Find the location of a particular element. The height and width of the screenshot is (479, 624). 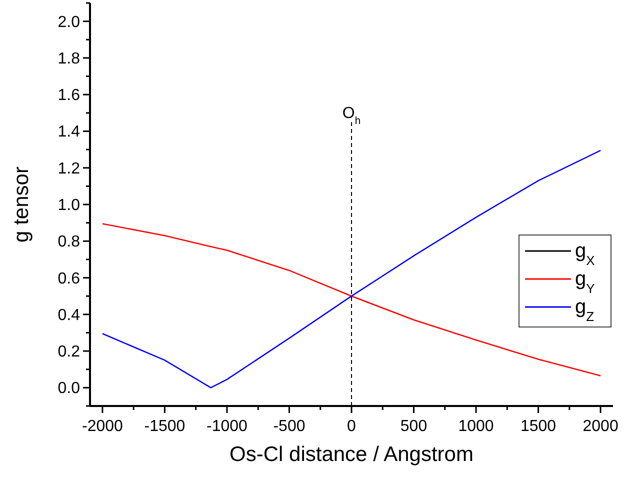

x-tick-label: 500 is located at coordinates (414, 426).